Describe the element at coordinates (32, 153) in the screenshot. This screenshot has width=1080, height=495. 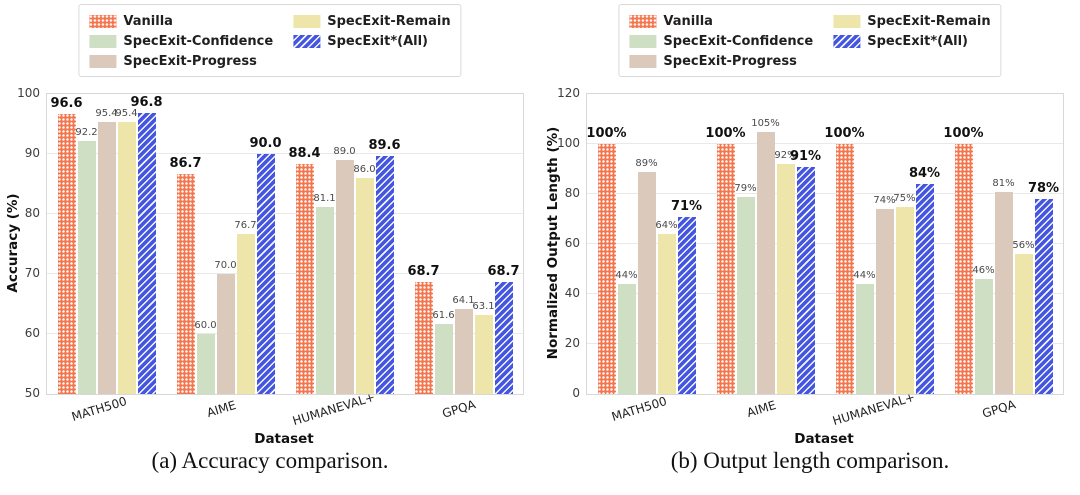
I see `y-tick-label: 90` at that location.